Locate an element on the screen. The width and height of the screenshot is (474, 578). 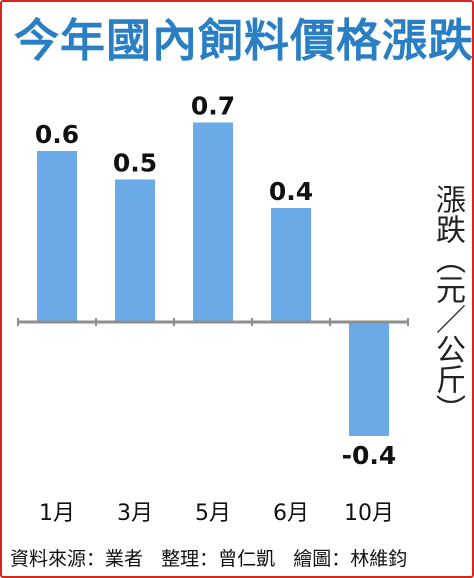
x-tick-label-1: 1月 is located at coordinates (57, 513).